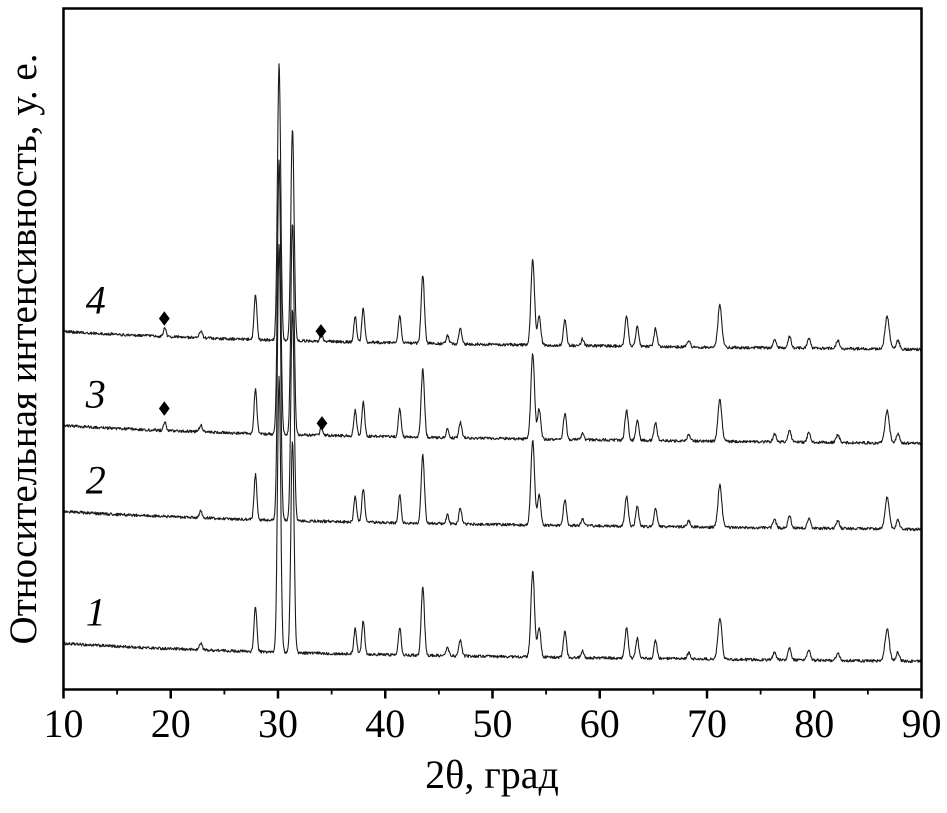 Image resolution: width=947 pixels, height=813 pixels. What do you see at coordinates (64, 723) in the screenshot?
I see `x-tick-label: 10` at bounding box center [64, 723].